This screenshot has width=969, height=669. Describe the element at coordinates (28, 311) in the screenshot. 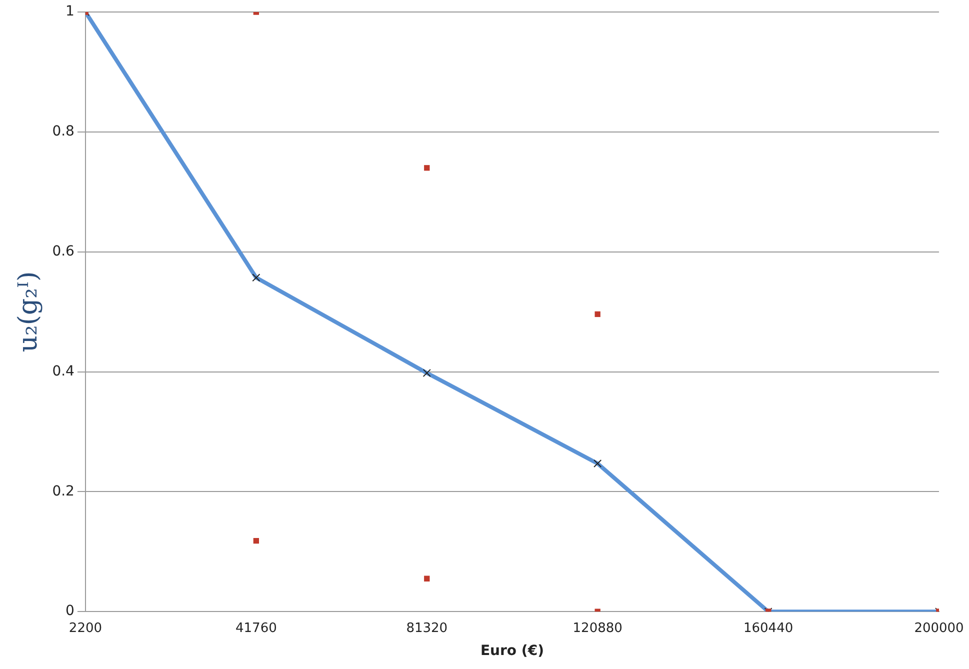

I see `y-axis-title: u₂(g₂ᴵ)` at that location.